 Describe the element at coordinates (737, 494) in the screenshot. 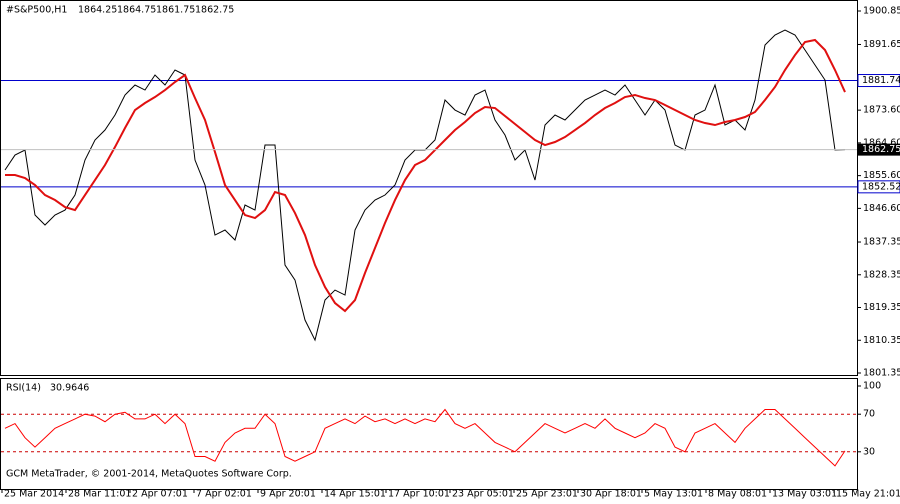

I see `x-tick-label: 8 May 08:01` at that location.